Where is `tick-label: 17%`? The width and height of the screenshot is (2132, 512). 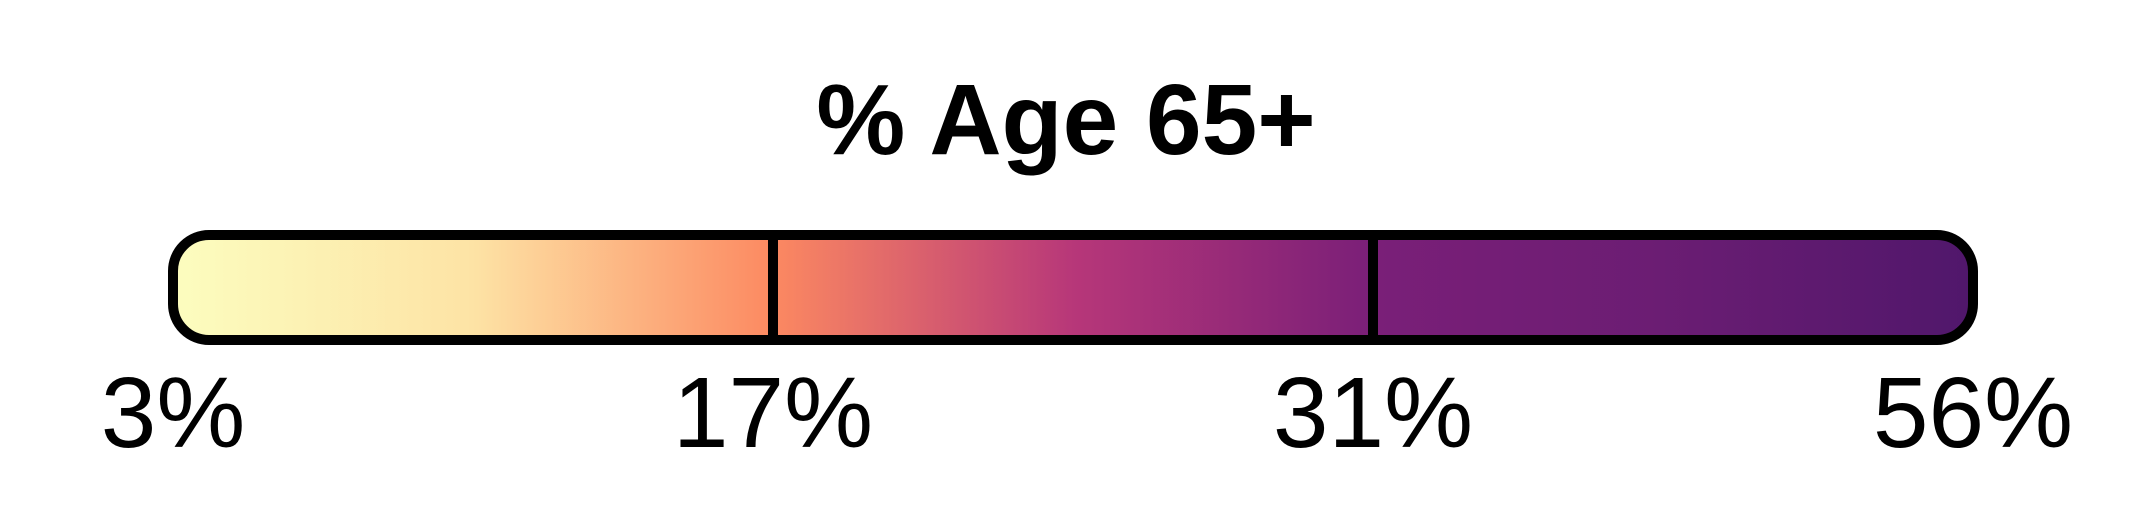
tick-label: 17% is located at coordinates (773, 413).